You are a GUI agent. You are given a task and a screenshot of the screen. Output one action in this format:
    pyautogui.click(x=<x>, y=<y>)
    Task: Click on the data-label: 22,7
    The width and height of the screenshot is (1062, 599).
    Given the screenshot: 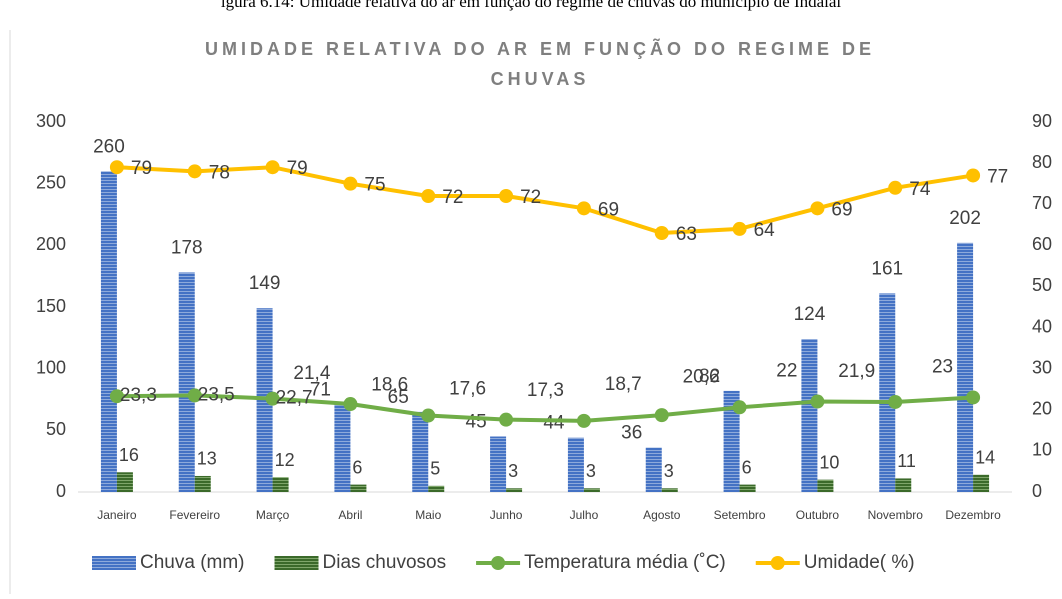 What is the action you would take?
    pyautogui.click(x=294, y=398)
    